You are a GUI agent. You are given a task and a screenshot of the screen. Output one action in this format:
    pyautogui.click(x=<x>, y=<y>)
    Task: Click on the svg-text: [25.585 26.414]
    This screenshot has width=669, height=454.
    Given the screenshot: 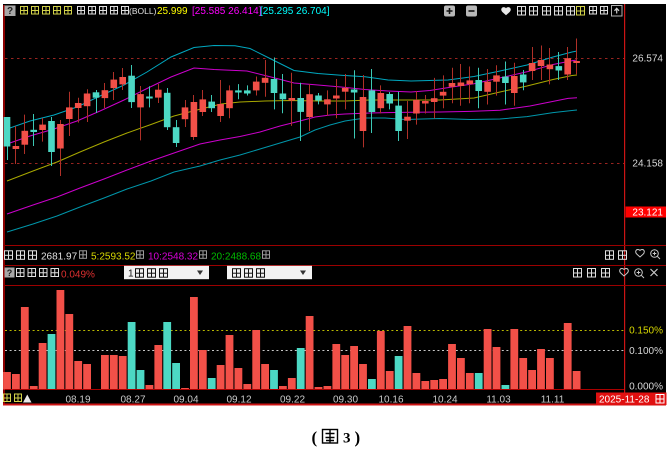 What is the action you would take?
    pyautogui.click(x=227, y=11)
    